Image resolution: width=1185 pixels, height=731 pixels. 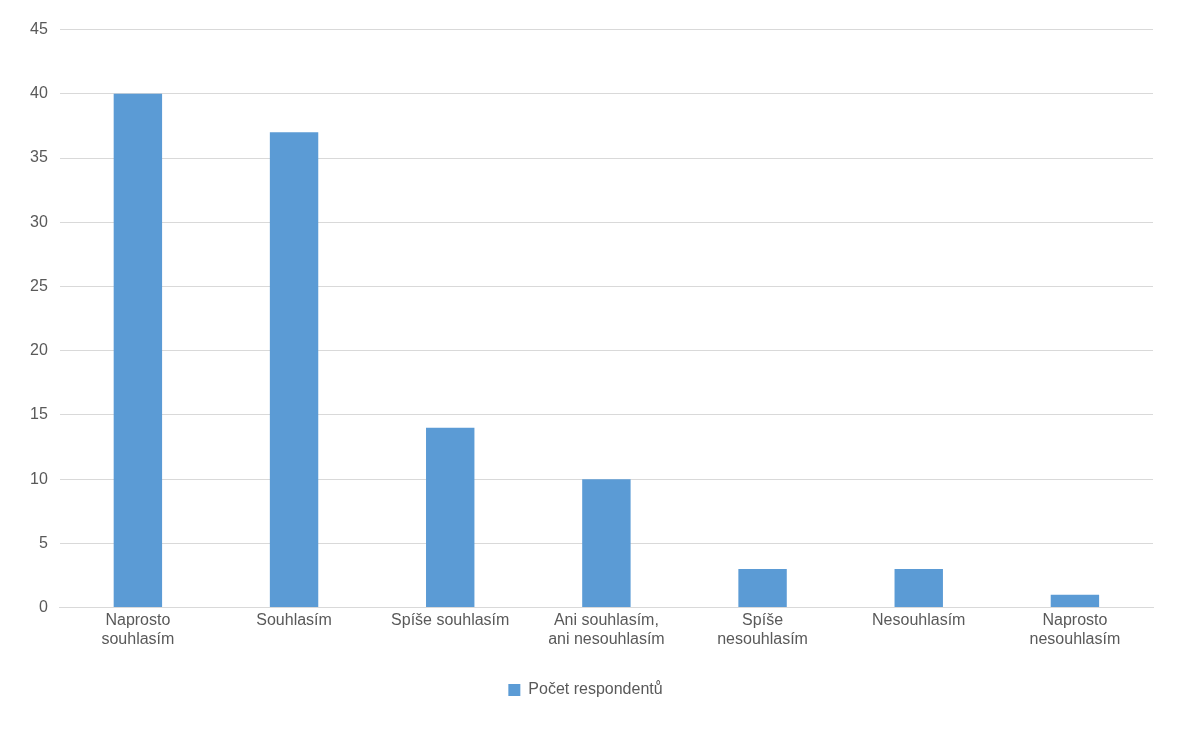 What do you see at coordinates (39, 478) in the screenshot?
I see `y-tick-label: 10` at bounding box center [39, 478].